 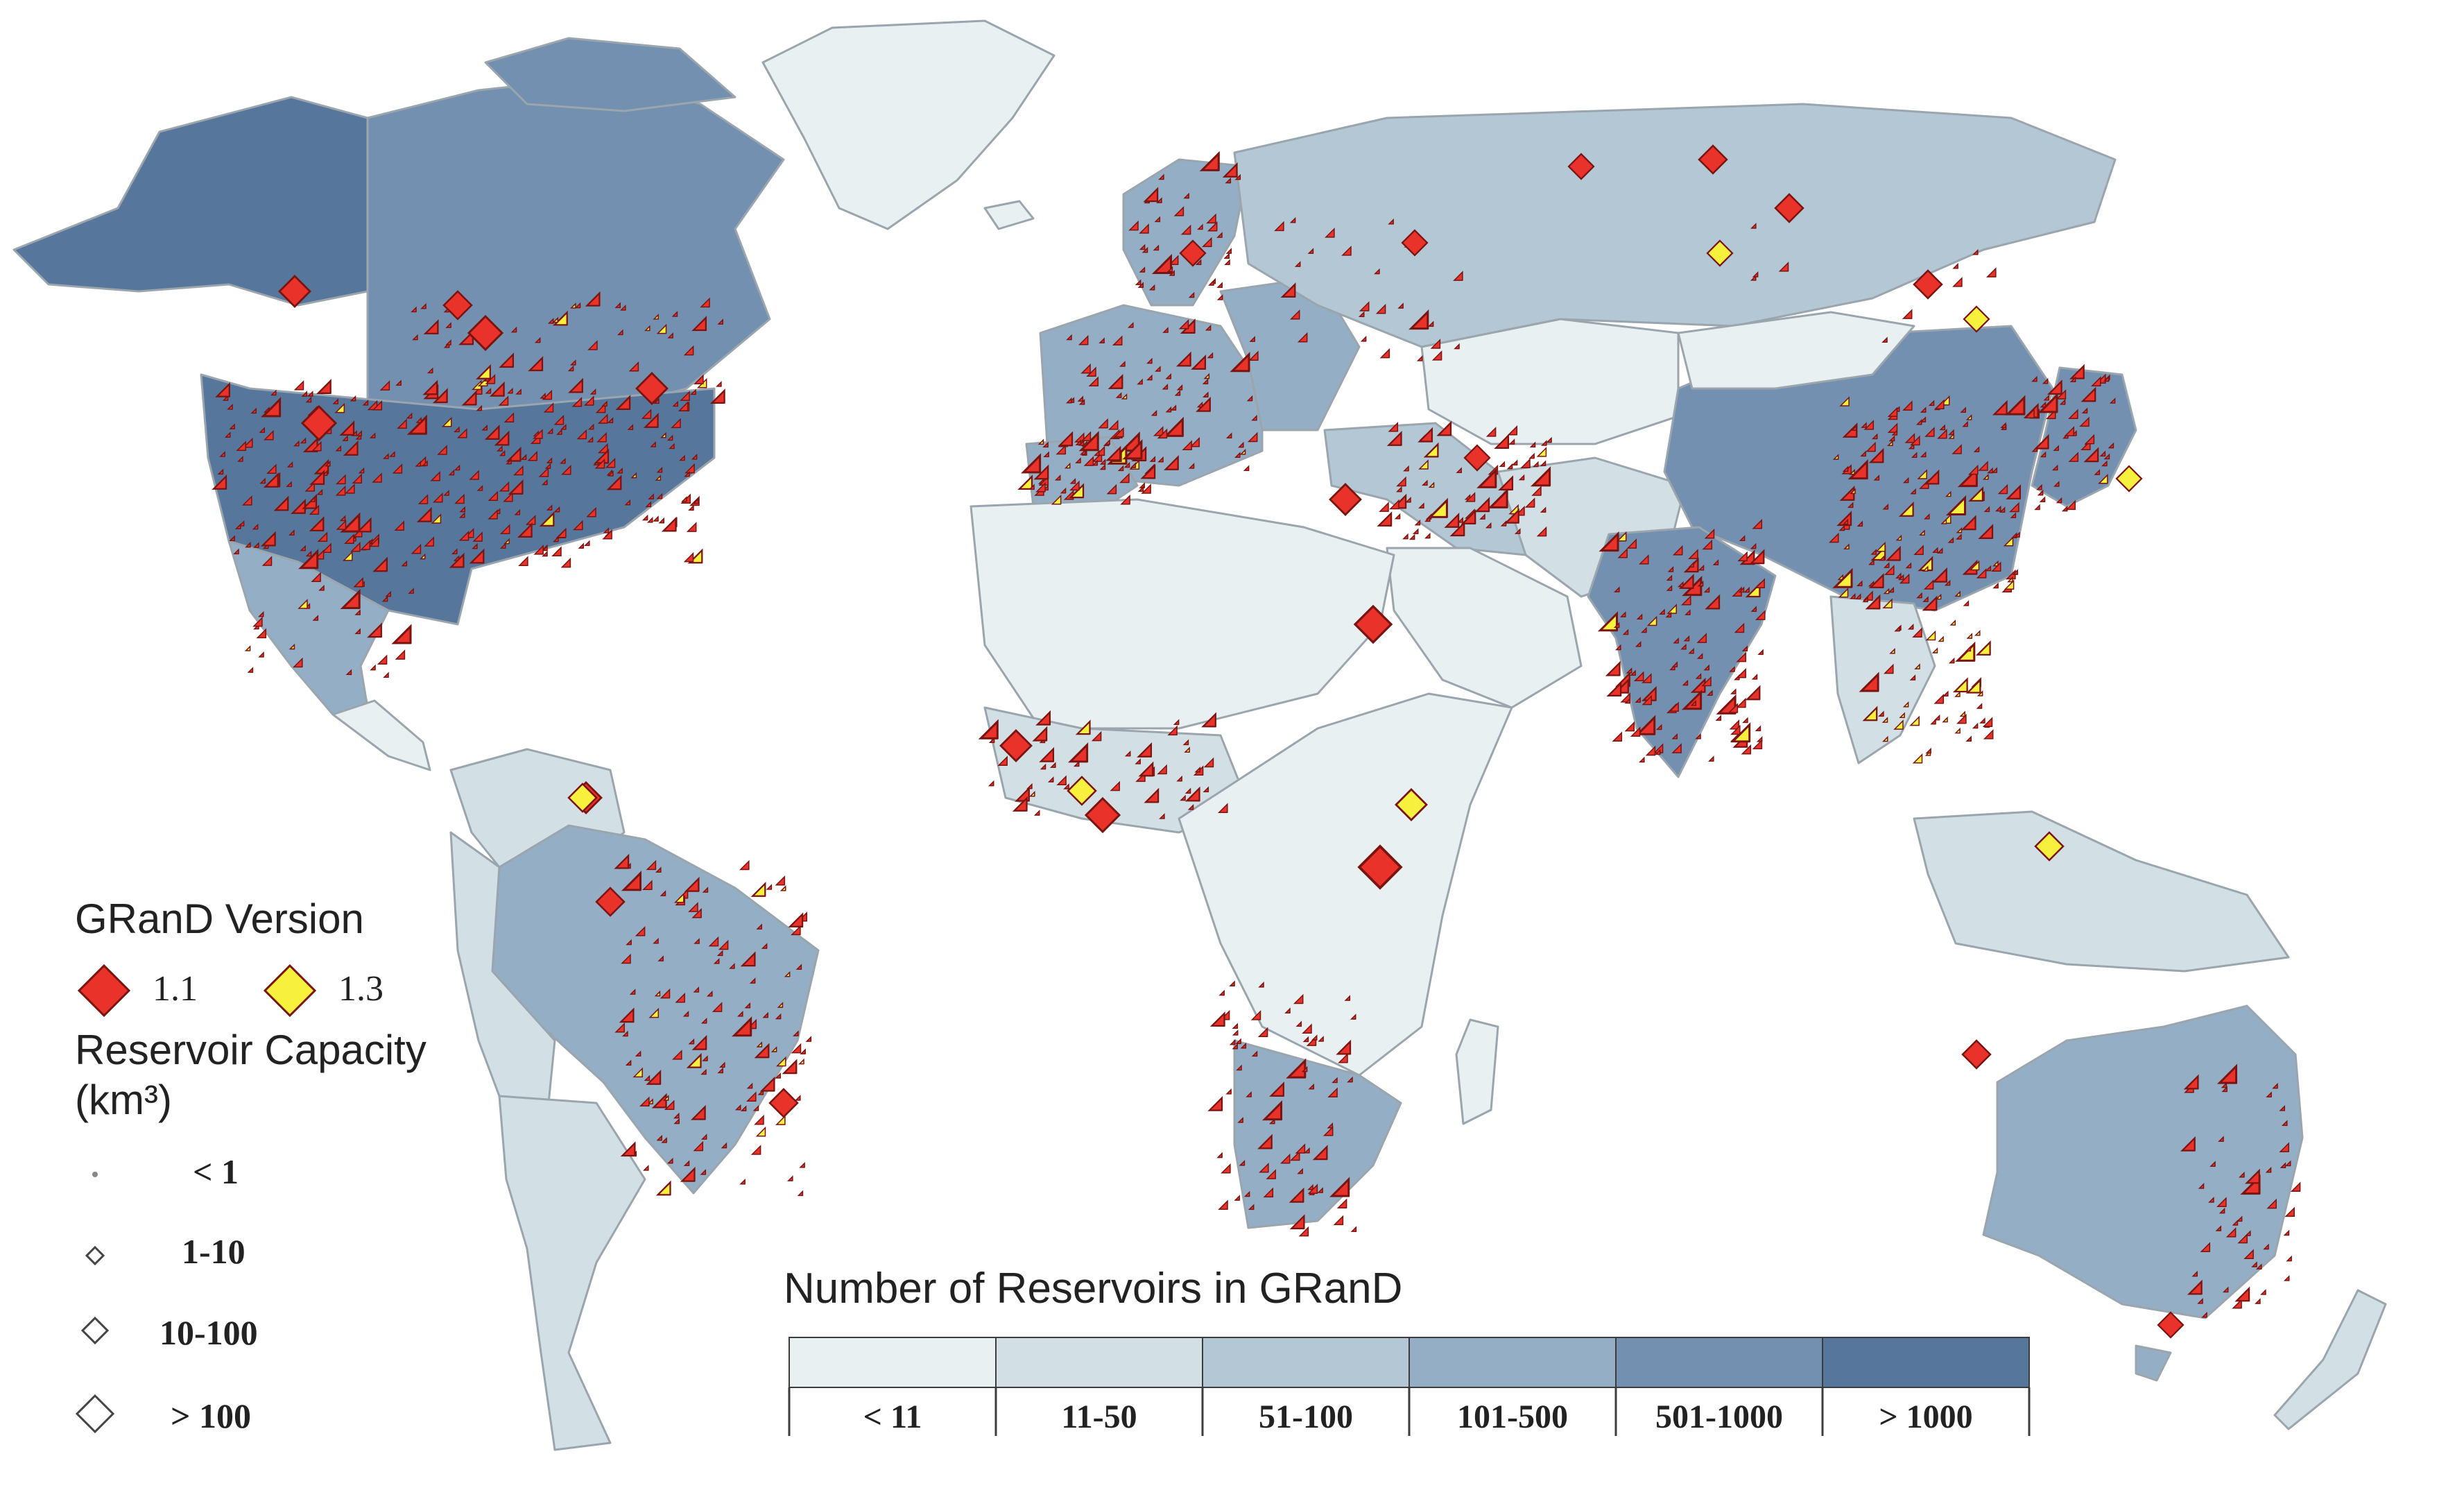 I want to click on capacity-class-label: 1-10, so click(x=213, y=1251).